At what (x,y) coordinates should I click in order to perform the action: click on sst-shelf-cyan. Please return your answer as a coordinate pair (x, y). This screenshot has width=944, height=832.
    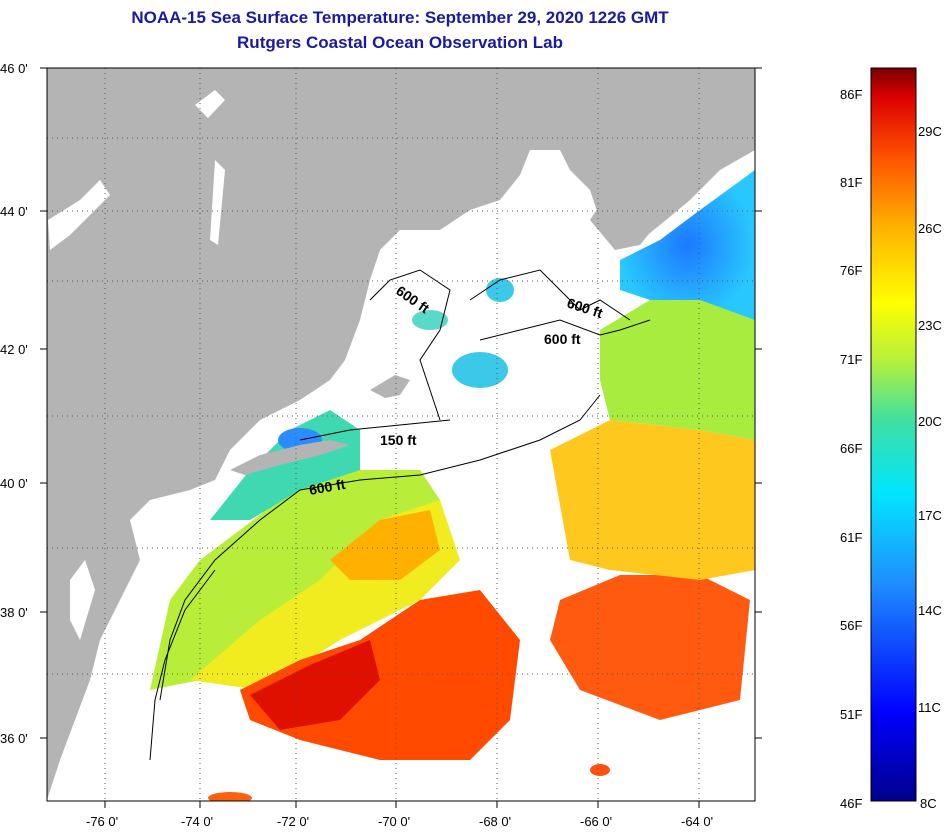
    Looking at the image, I should click on (285, 465).